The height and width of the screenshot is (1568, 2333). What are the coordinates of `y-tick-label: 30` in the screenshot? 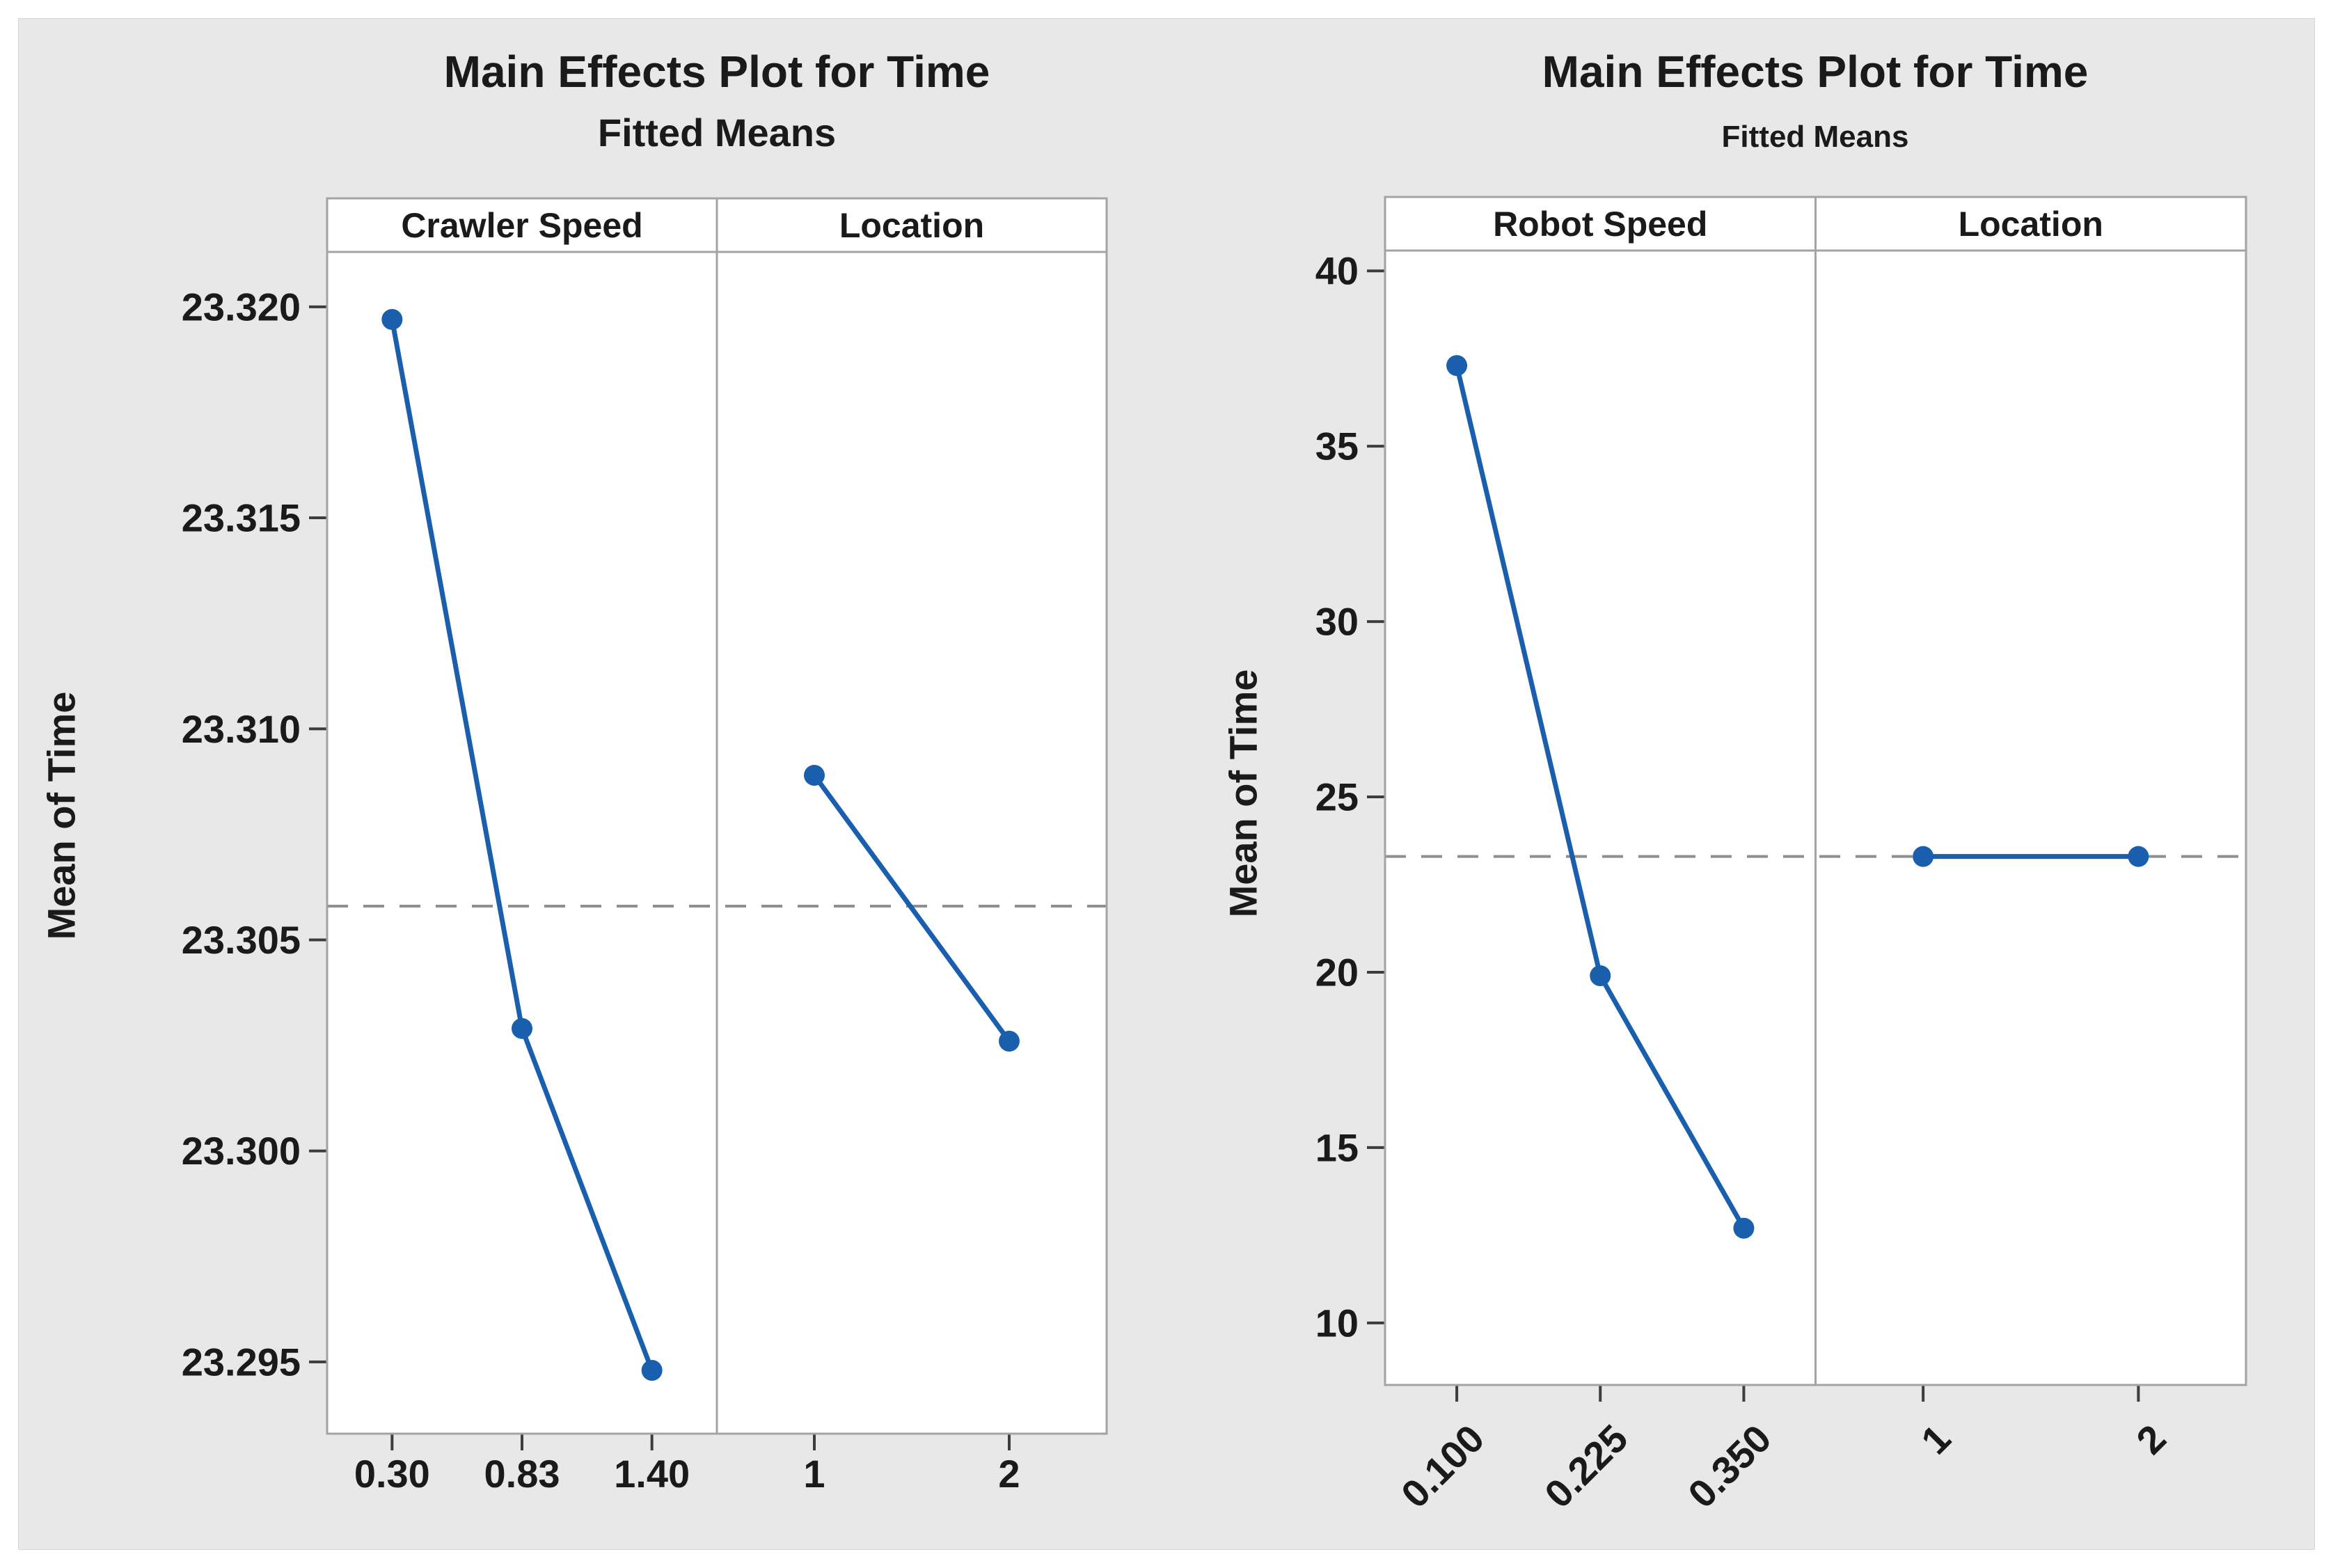 It's located at (1337, 622).